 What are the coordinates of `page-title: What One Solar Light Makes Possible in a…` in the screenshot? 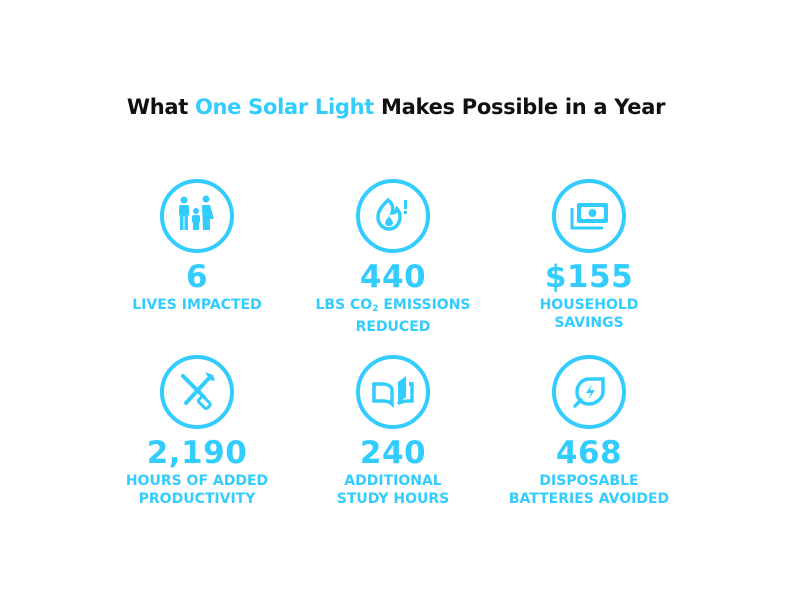 It's located at (396, 107).